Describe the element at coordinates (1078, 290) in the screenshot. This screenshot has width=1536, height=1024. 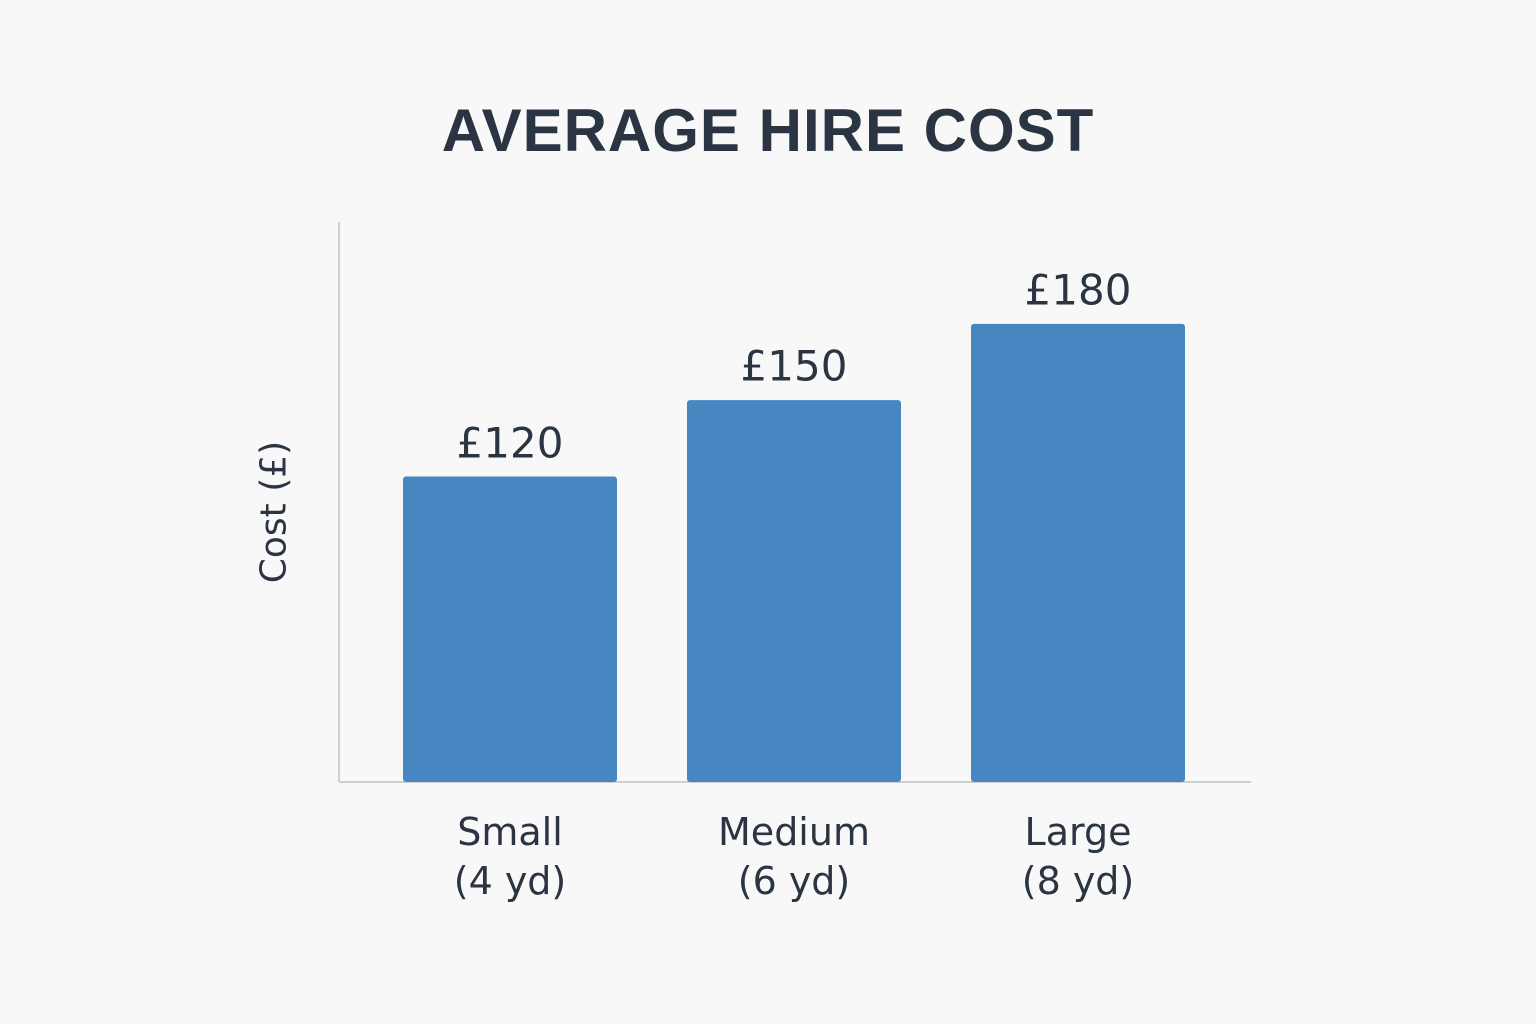
I see `value-label: £180` at that location.